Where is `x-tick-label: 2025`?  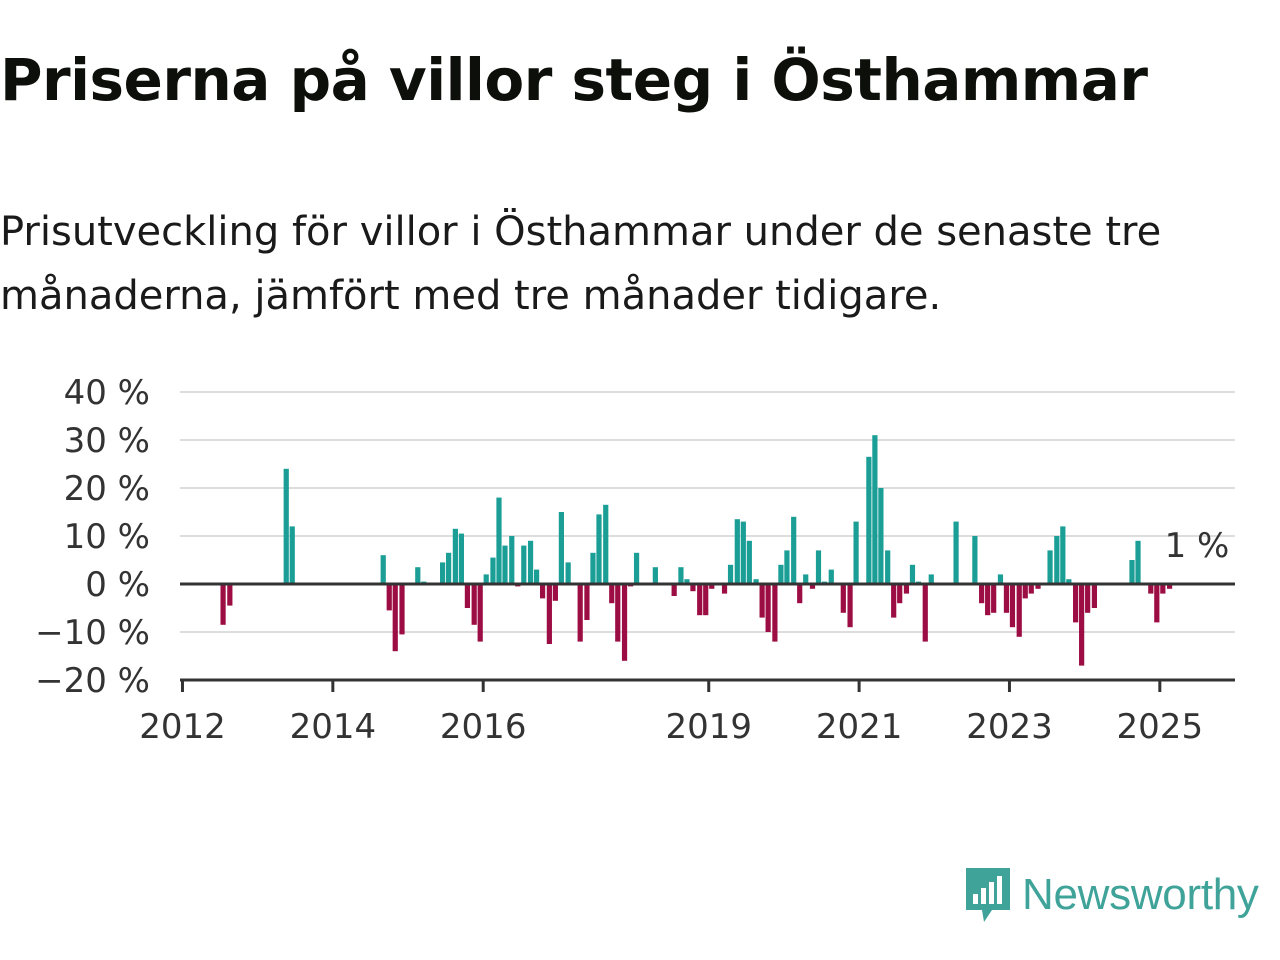
x-tick-label: 2025 is located at coordinates (1160, 727).